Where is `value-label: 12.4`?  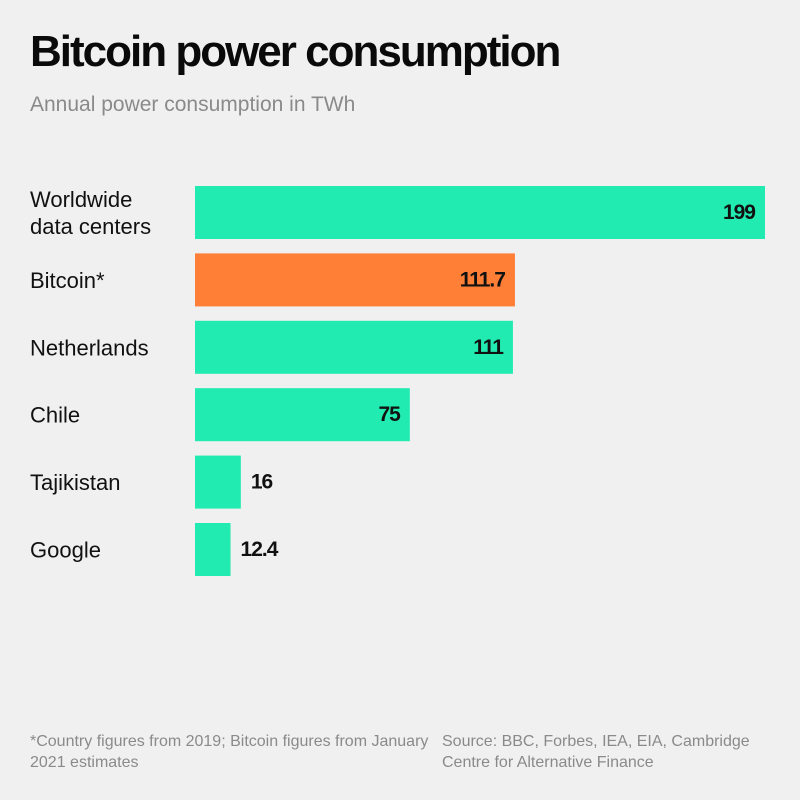
value-label: 12.4 is located at coordinates (260, 549).